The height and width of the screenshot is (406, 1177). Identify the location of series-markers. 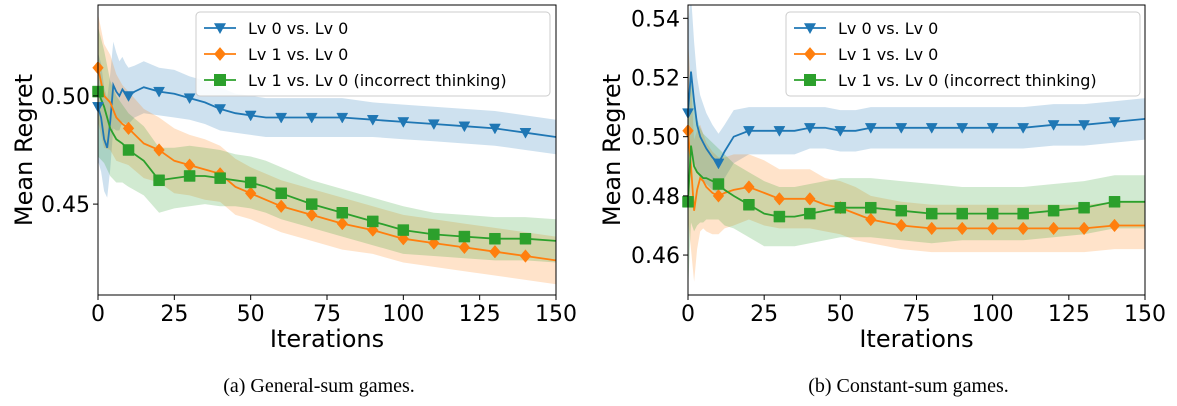
(901, 172).